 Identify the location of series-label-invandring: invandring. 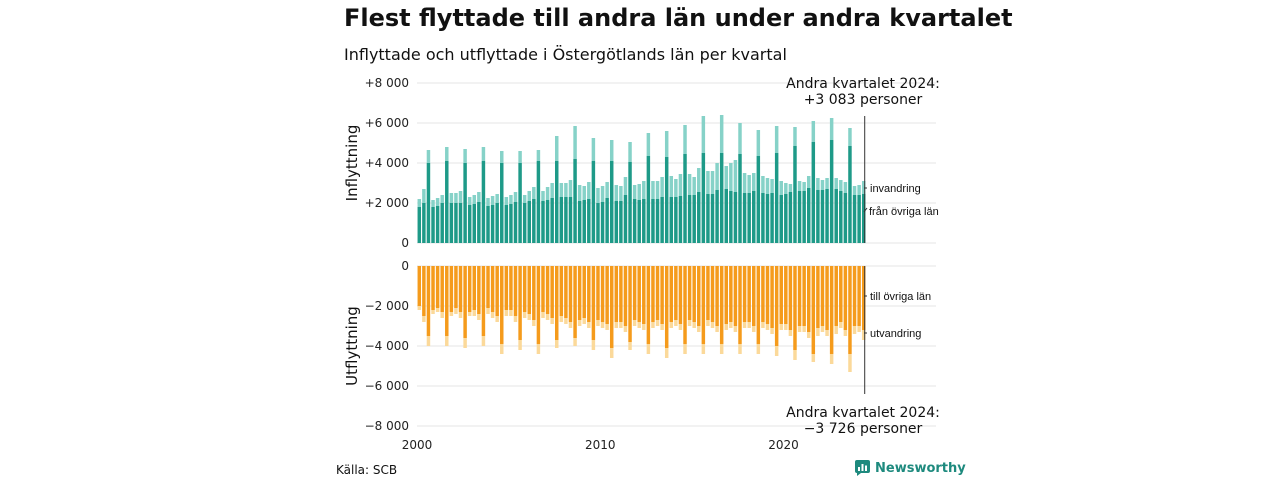
(895, 189).